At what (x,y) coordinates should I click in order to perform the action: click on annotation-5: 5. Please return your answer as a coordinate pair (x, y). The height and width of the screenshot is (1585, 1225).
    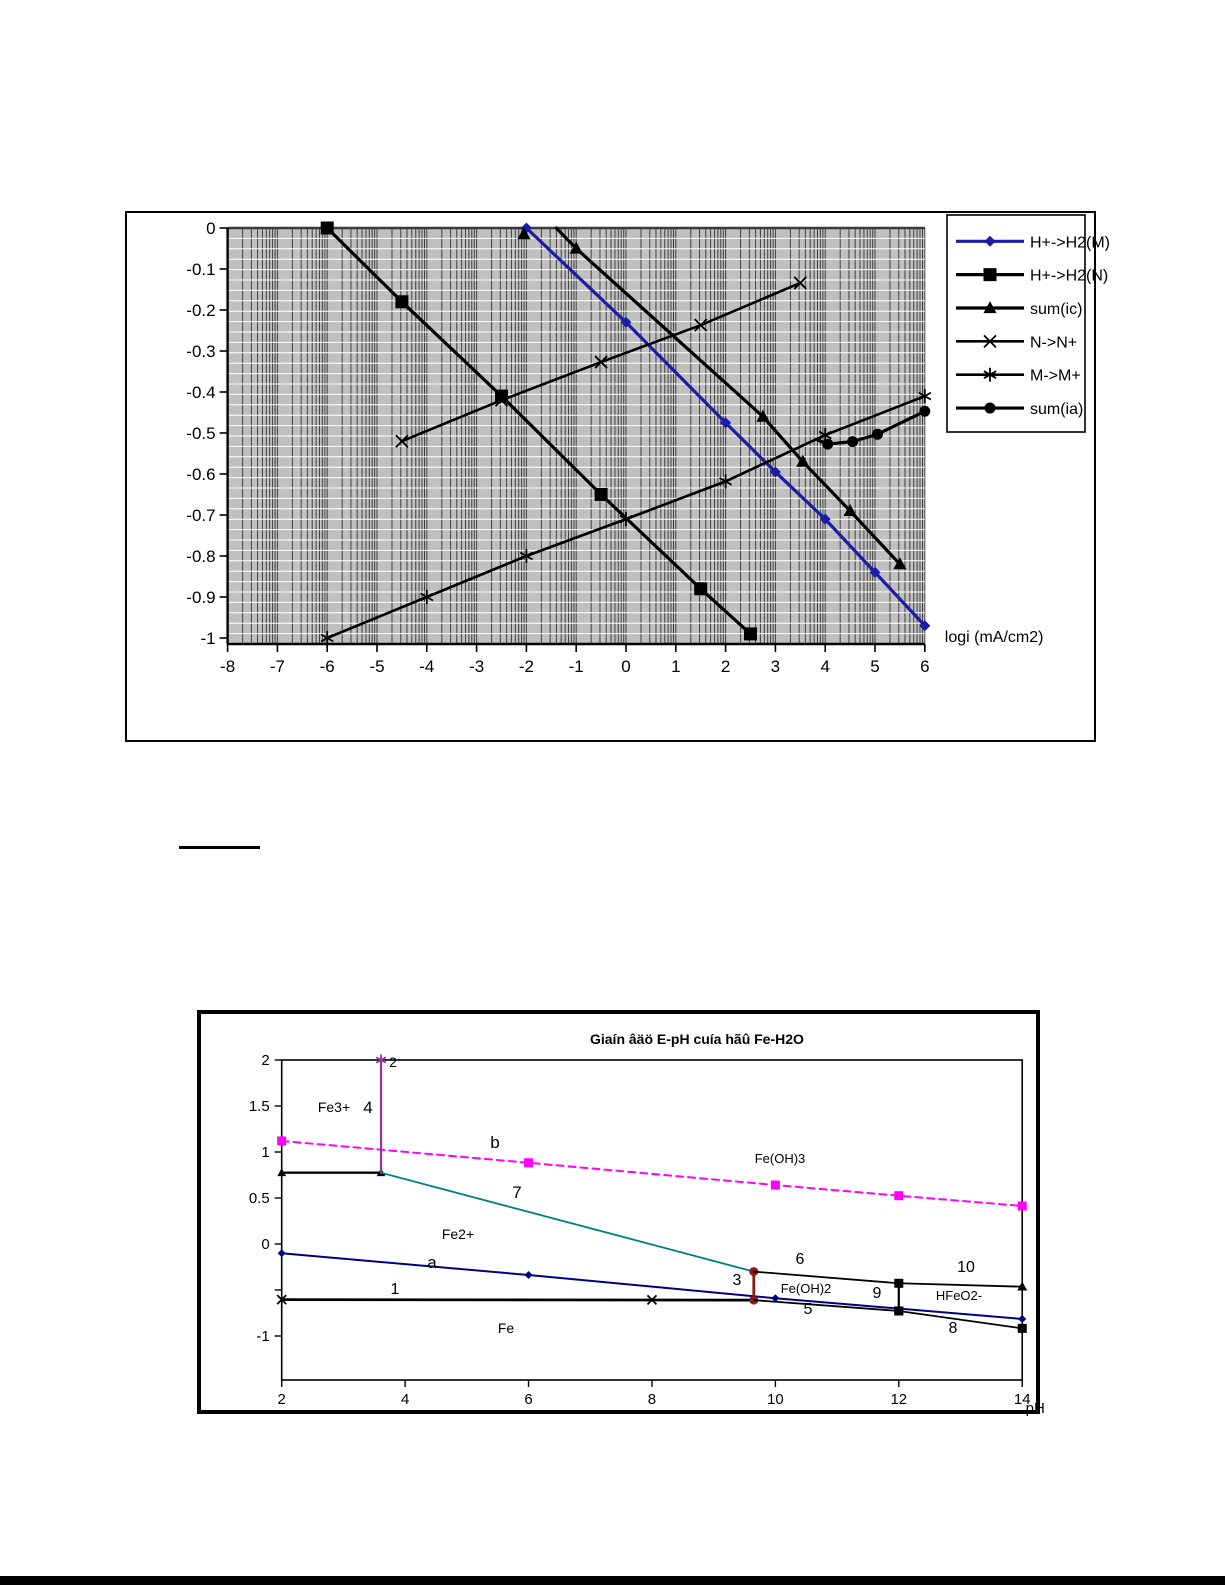
    Looking at the image, I should click on (808, 1309).